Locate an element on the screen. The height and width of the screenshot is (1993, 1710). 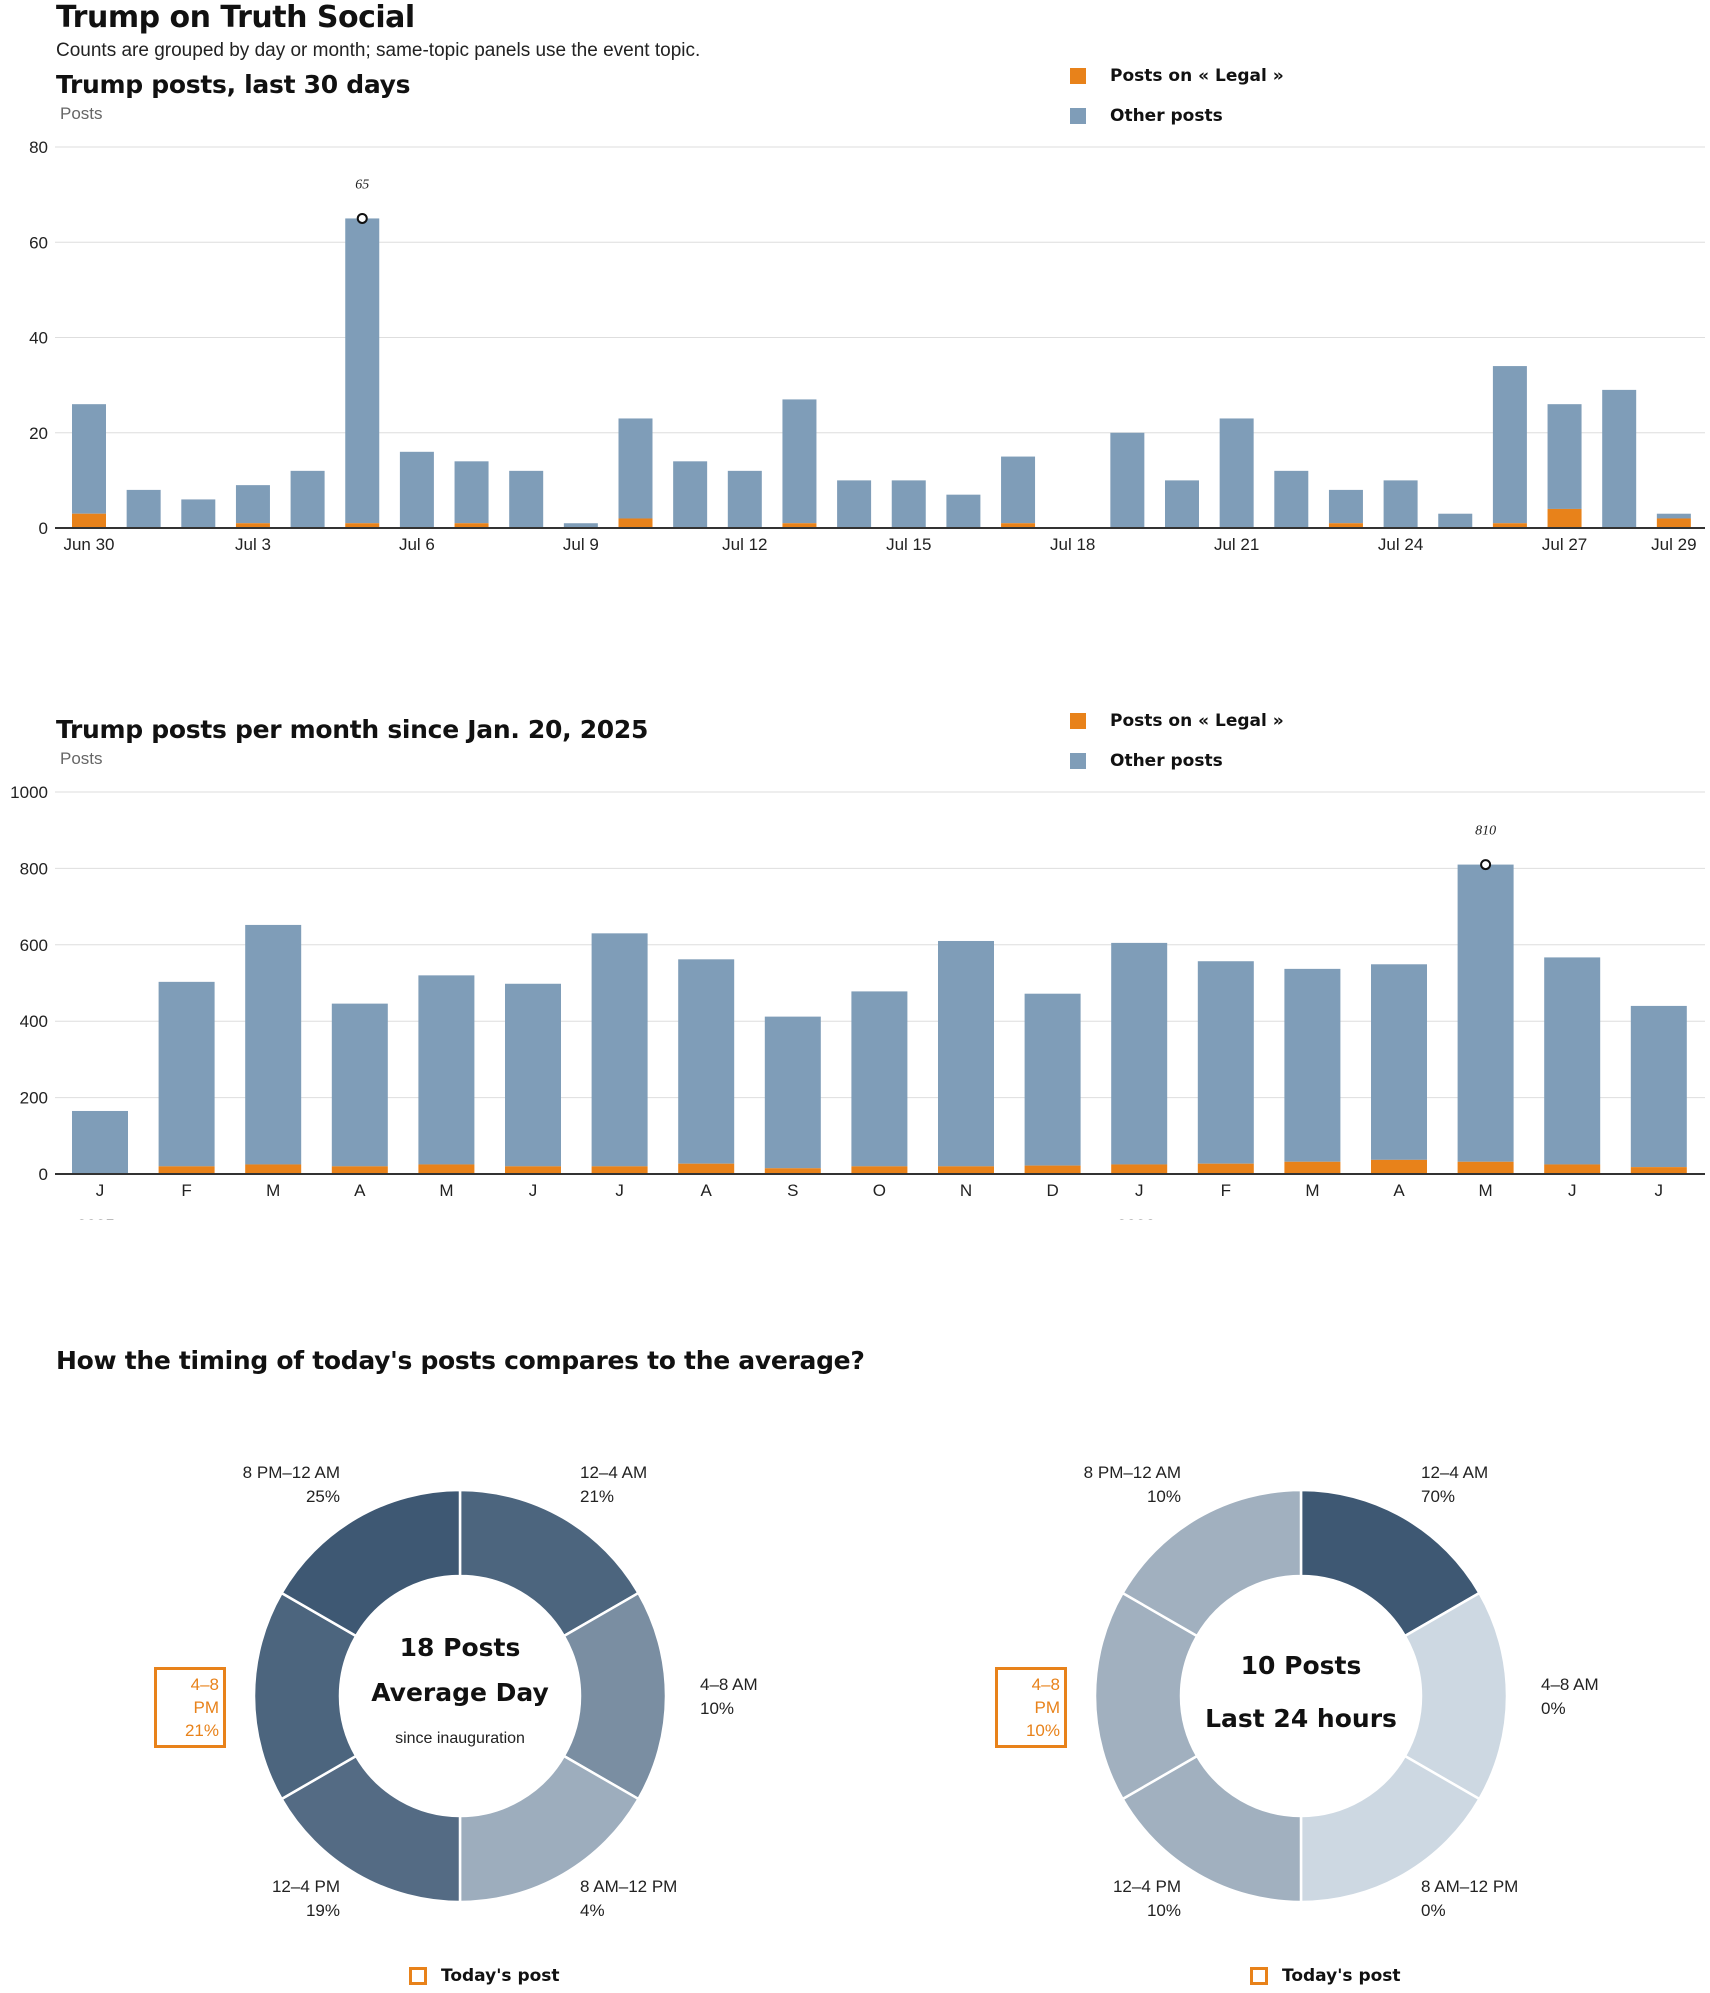
daily-legend: Posts on « Legal » Other posts is located at coordinates (1177, 106).